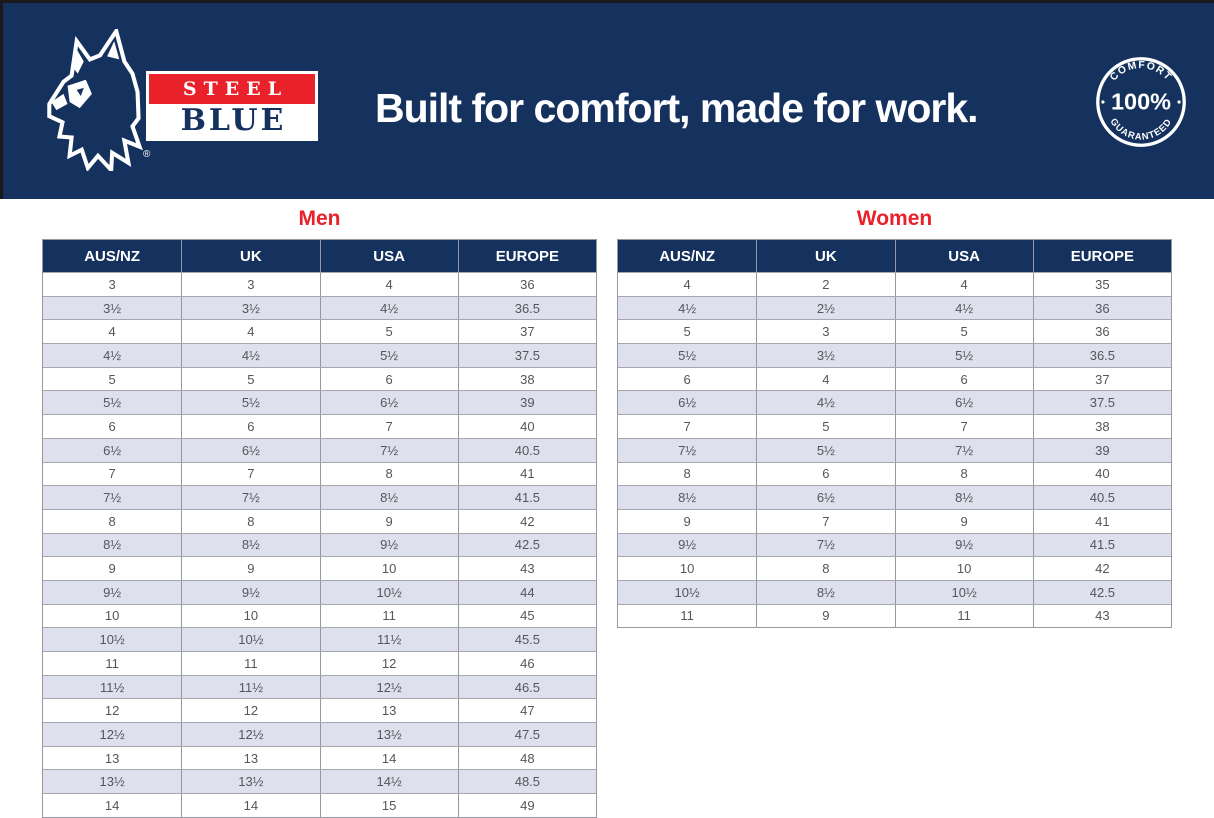 The height and width of the screenshot is (818, 1214). What do you see at coordinates (526, 403) in the screenshot?
I see `size-cell: 39` at bounding box center [526, 403].